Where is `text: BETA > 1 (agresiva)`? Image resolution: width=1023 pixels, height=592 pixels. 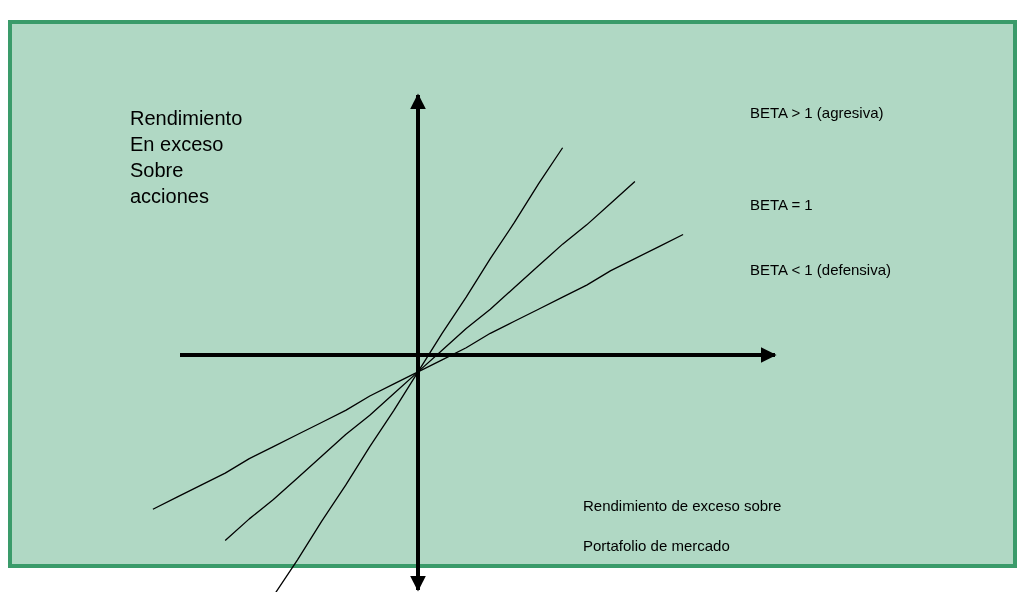
text: BETA > 1 (agresiva) is located at coordinates (817, 112).